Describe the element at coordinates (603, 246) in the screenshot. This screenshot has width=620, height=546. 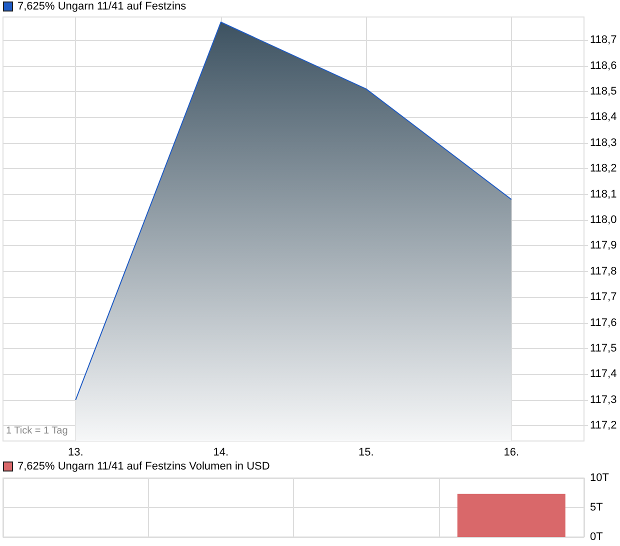
I see `y-tick-label: 117,9` at that location.